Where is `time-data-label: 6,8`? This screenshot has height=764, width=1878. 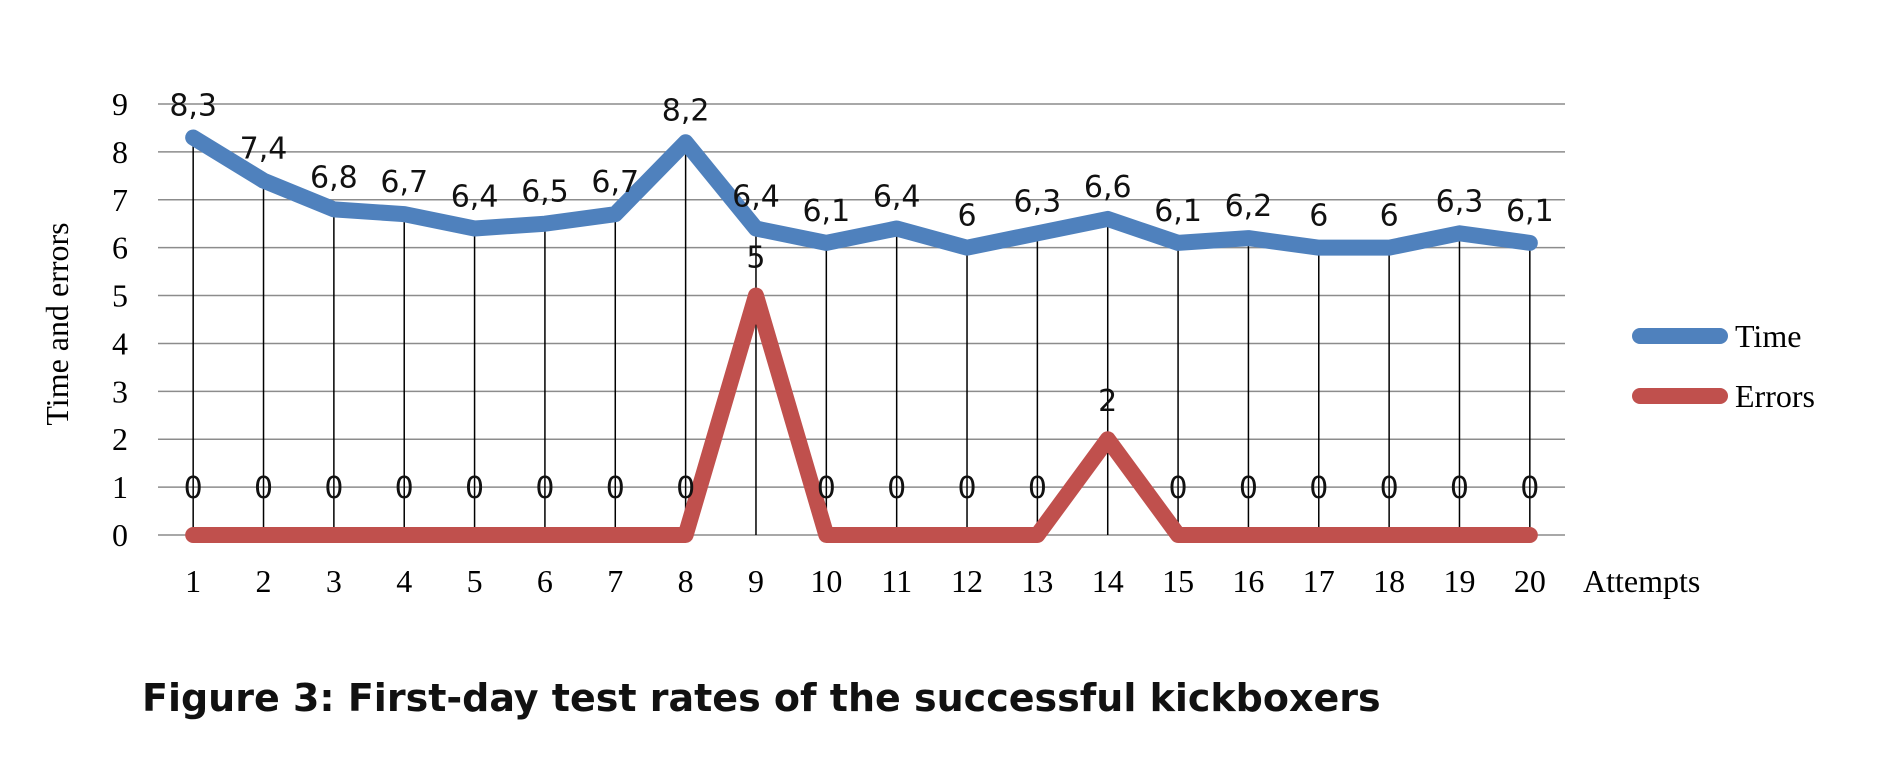
time-data-label: 6,8 is located at coordinates (334, 177).